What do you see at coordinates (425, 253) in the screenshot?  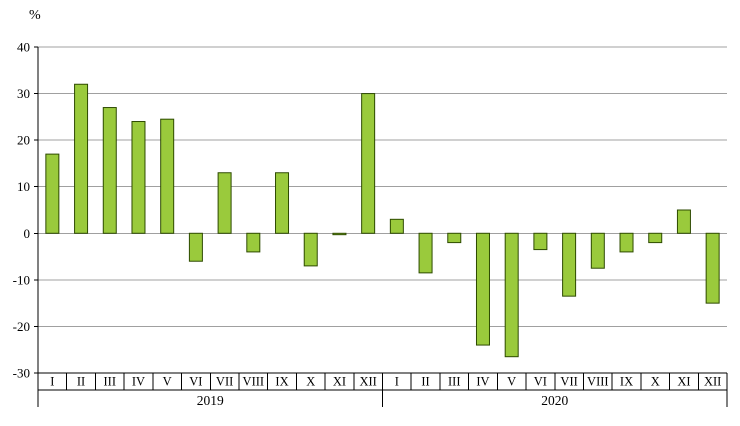 I see `bar-2020-II` at bounding box center [425, 253].